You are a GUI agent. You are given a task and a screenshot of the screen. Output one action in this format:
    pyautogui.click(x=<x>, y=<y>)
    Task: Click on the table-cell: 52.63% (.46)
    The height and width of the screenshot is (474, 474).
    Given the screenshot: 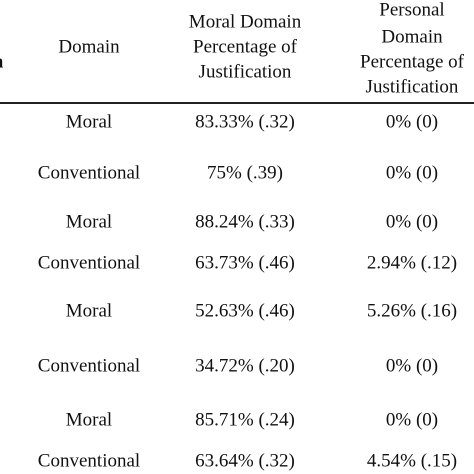 What is the action you would take?
    pyautogui.click(x=245, y=311)
    